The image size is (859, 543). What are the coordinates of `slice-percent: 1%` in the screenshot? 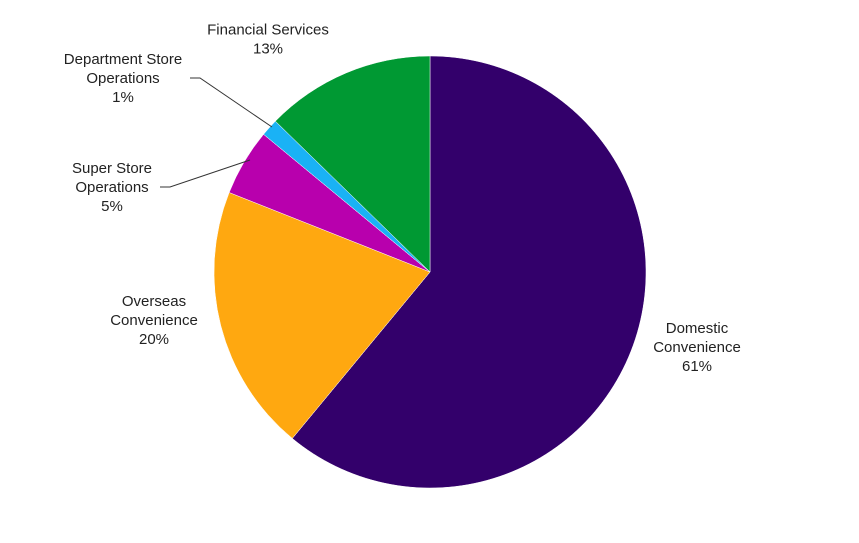 It's located at (123, 97).